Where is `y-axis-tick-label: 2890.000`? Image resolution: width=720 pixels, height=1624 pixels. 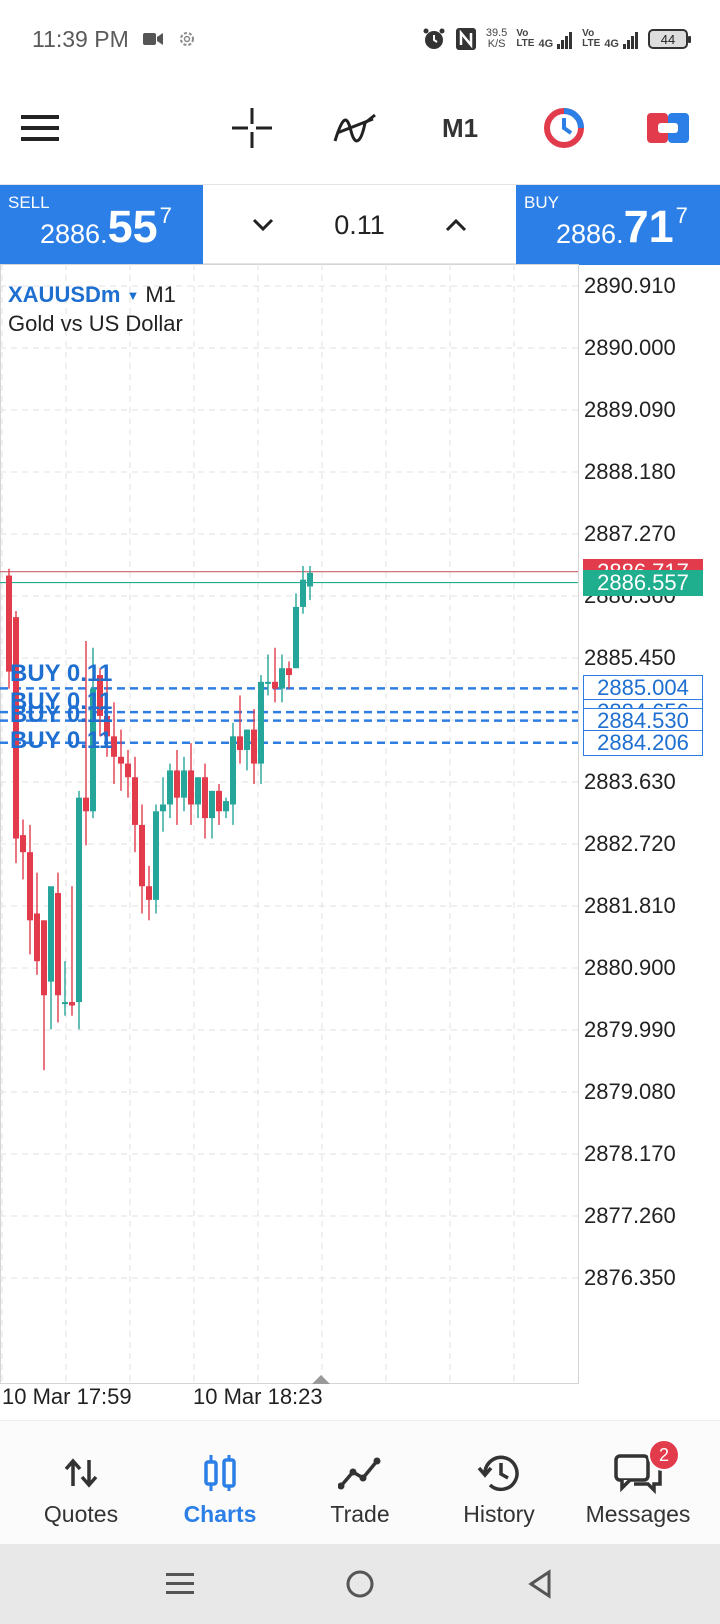
y-axis-tick-label: 2890.000 is located at coordinates (630, 347).